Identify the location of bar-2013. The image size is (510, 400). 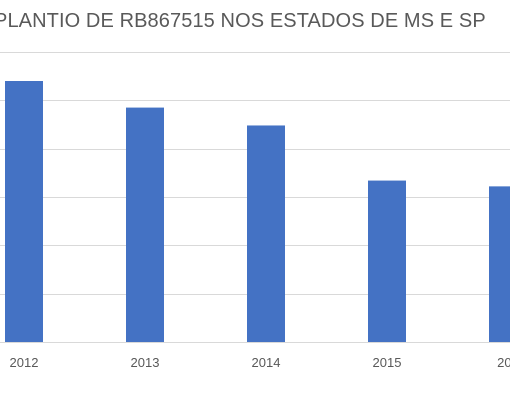
(145, 224).